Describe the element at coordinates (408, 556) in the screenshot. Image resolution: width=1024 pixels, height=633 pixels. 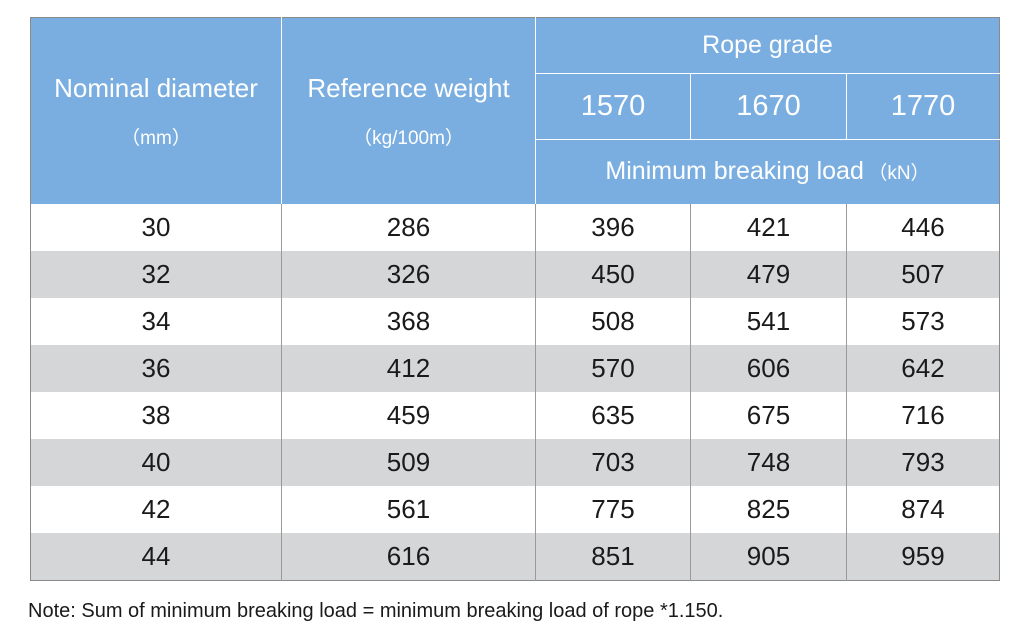
I see `cell-weight: 616` at that location.